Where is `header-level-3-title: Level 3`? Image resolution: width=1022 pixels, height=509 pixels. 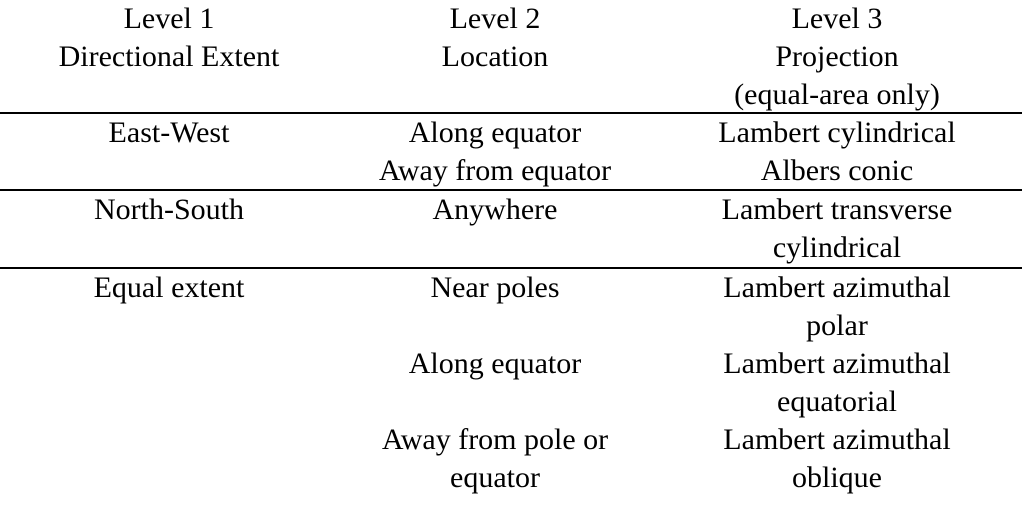
header-level-3-title: Level 3 is located at coordinates (837, 18).